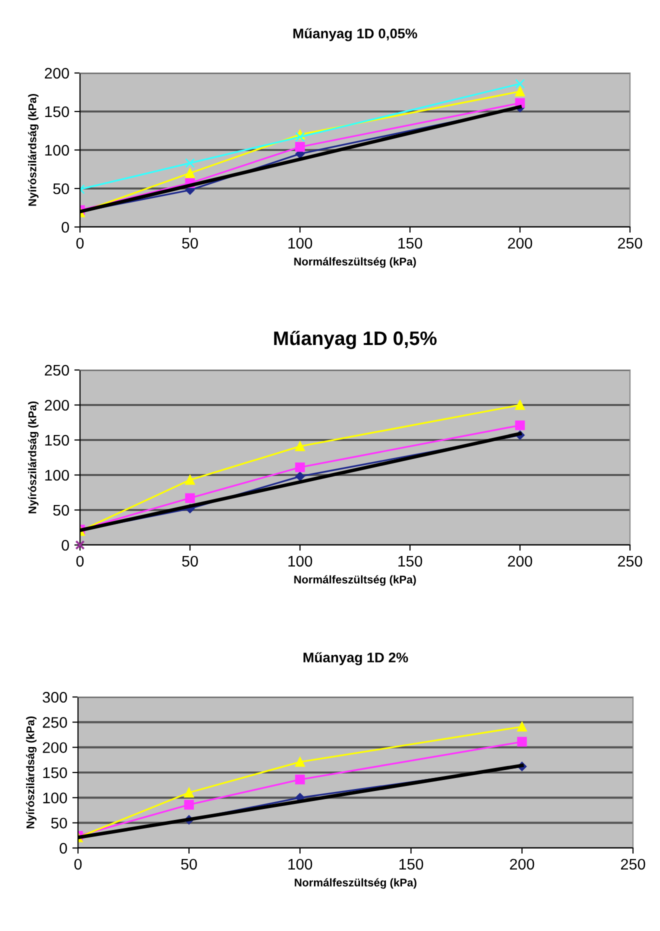 The height and width of the screenshot is (931, 660). What do you see at coordinates (355, 340) in the screenshot?
I see `chart-title: Műanyag 1D 0,5%` at bounding box center [355, 340].